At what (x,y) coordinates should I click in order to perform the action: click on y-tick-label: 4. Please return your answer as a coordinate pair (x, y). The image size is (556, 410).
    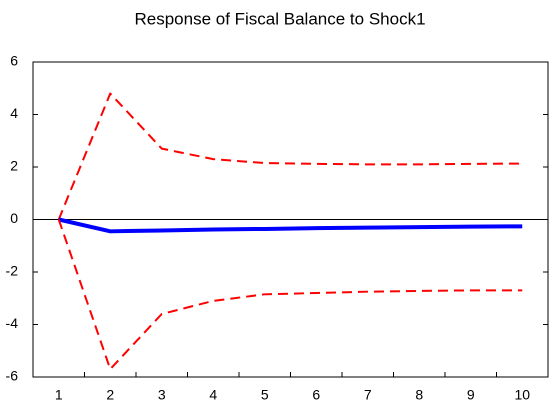
    Looking at the image, I should click on (14, 113).